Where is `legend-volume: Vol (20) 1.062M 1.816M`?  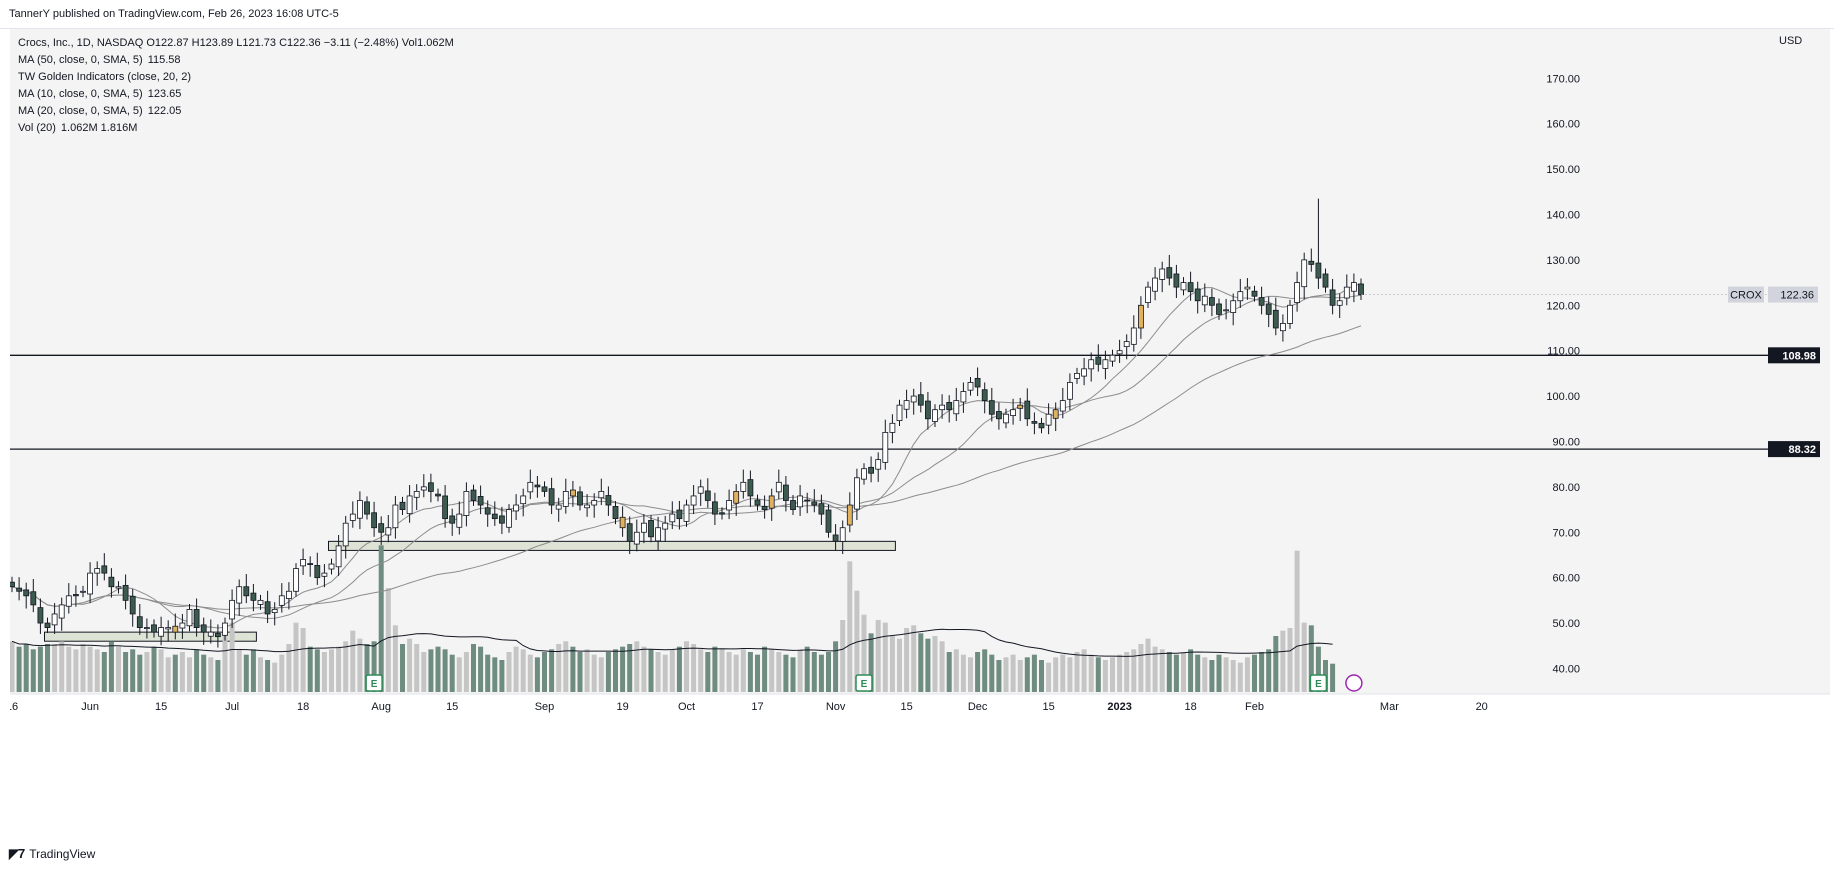
legend-volume: Vol (20) 1.062M 1.816M is located at coordinates (236, 128).